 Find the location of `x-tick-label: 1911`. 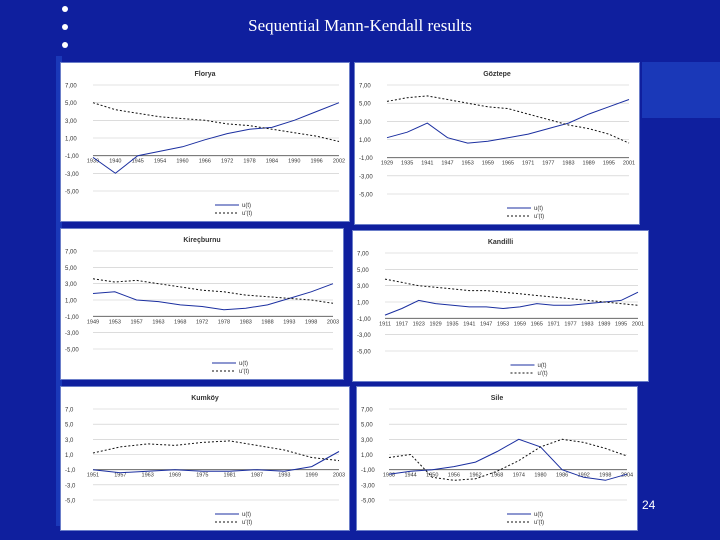

x-tick-label: 1911 is located at coordinates (385, 324).